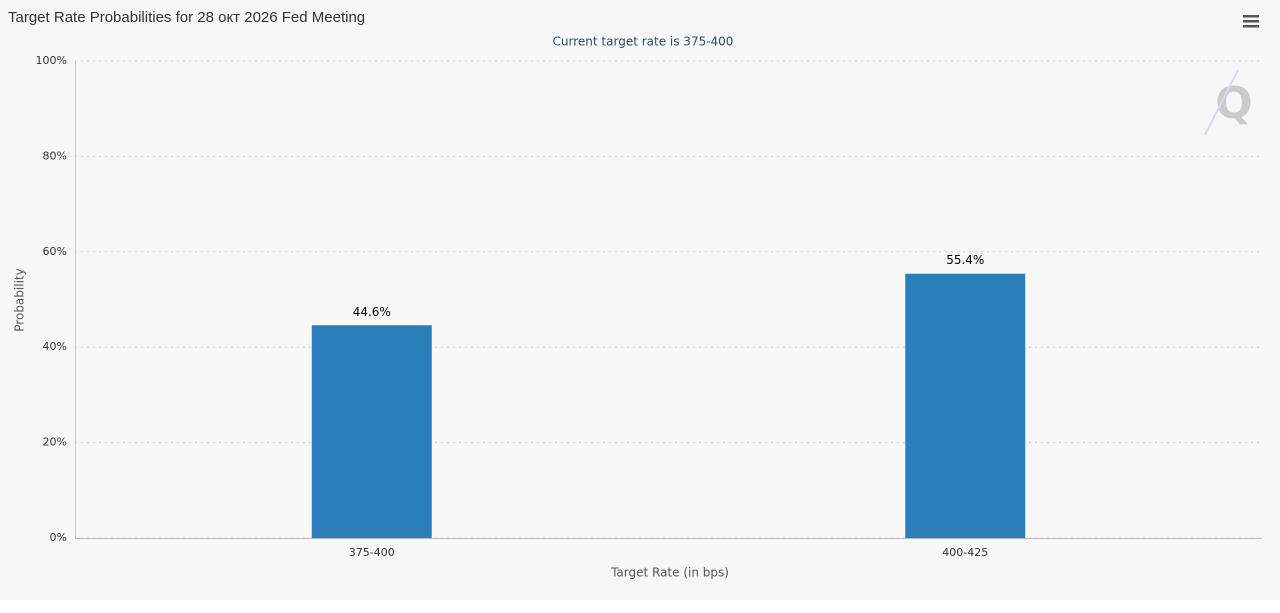  Describe the element at coordinates (58, 537) in the screenshot. I see `y-tick-label: 0%` at that location.